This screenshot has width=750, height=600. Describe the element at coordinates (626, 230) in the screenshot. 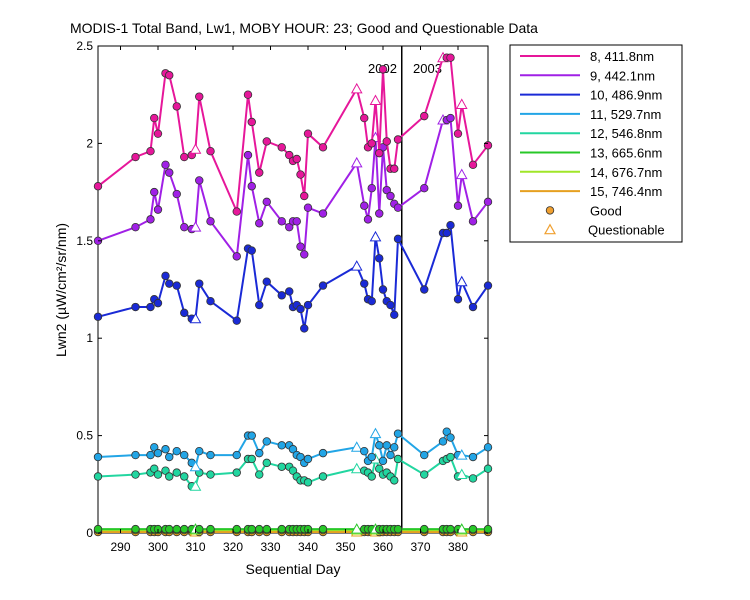

I see `legend-questionable-label: Questionable` at that location.